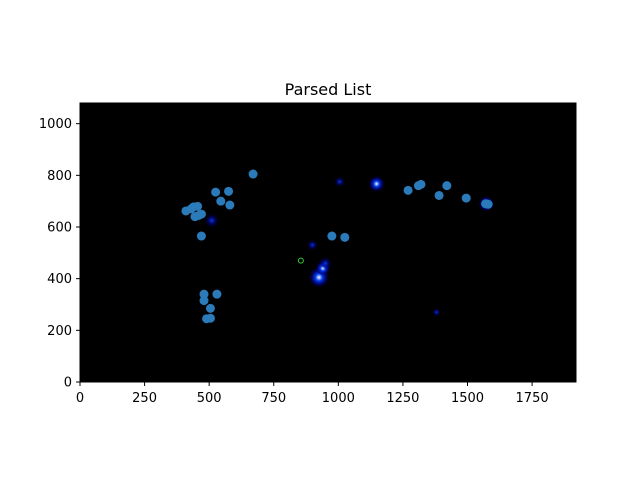 The width and height of the screenshot is (640, 480). I want to click on y-tick-label: 200, so click(59, 331).